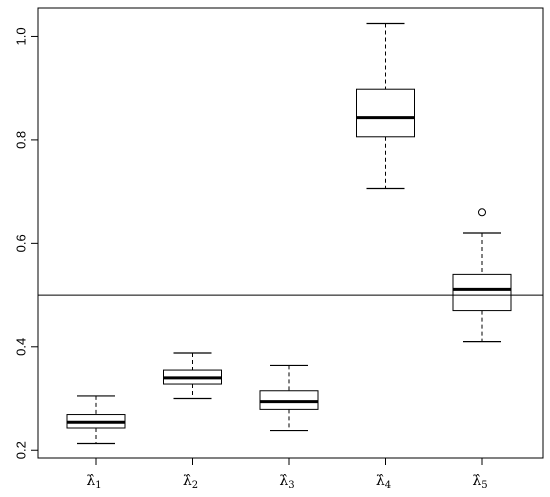 Image resolution: width=550 pixels, height=497 pixels. Describe the element at coordinates (93, 482) in the screenshot. I see `x-tick-label: λ̂1` at that location.